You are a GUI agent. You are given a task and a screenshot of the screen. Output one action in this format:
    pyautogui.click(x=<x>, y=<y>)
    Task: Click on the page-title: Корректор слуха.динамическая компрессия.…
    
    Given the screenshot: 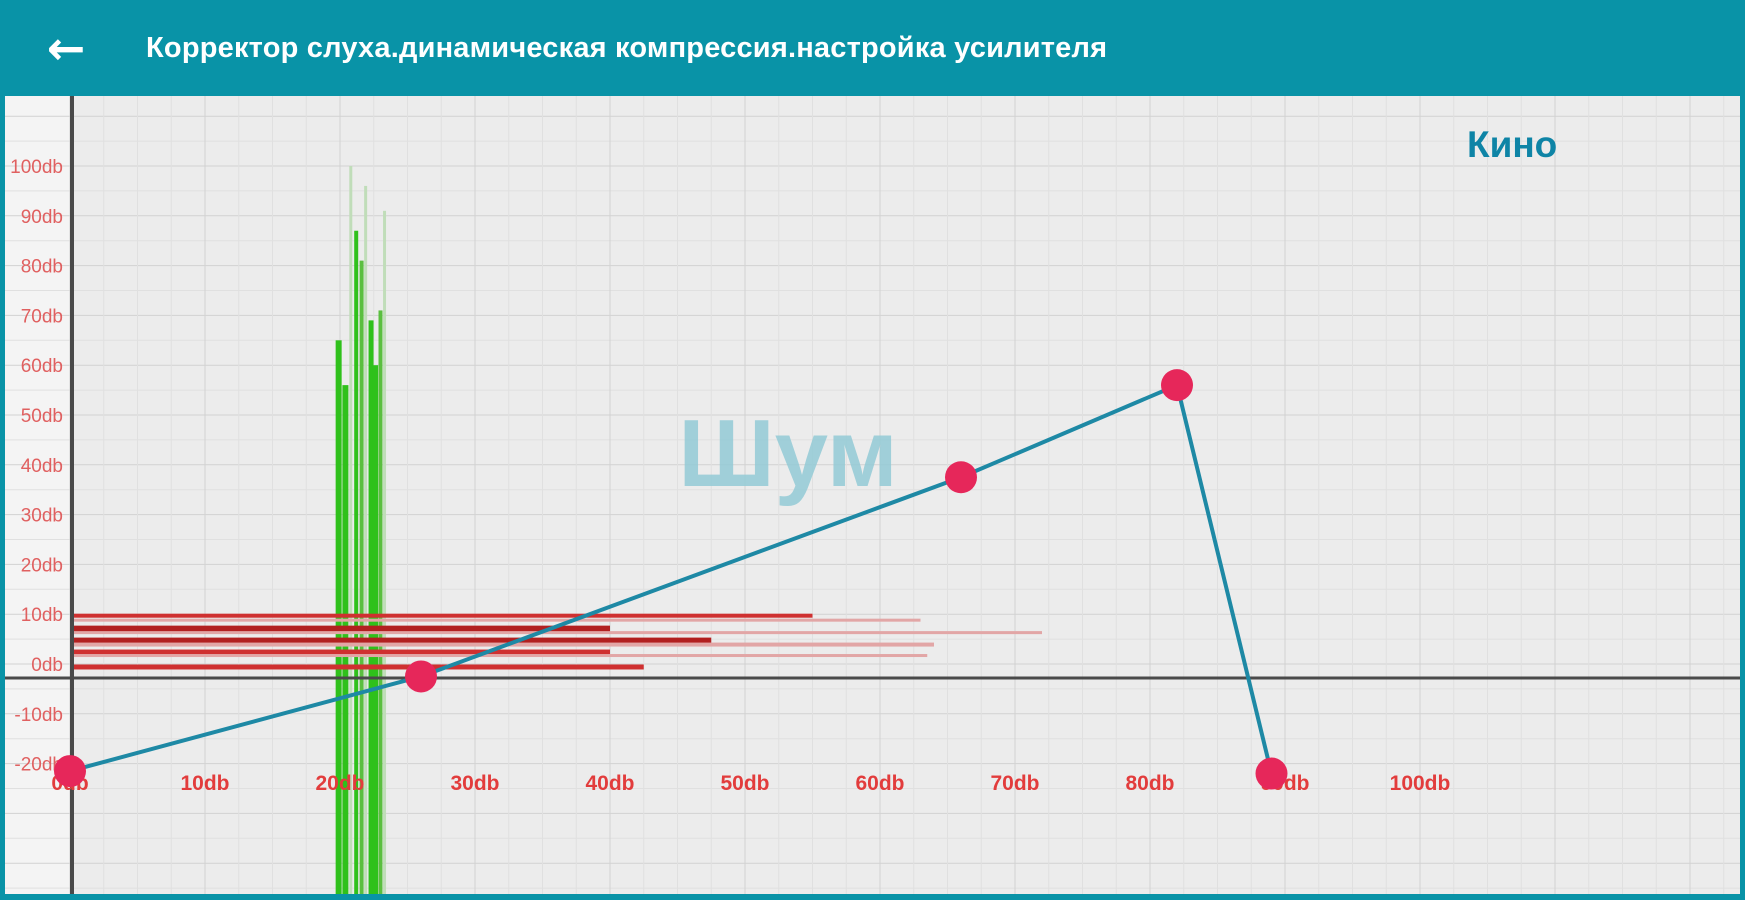 What is the action you would take?
    pyautogui.click(x=627, y=47)
    